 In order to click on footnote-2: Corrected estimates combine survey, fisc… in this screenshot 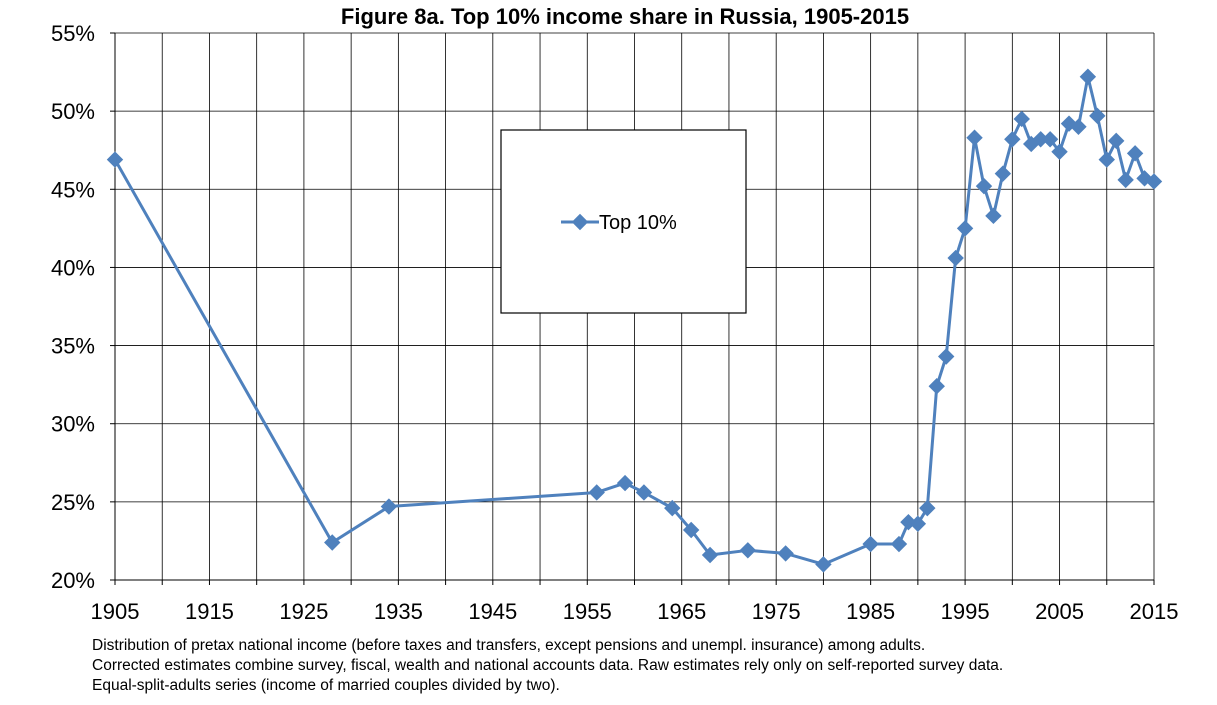, I will do `click(548, 665)`.